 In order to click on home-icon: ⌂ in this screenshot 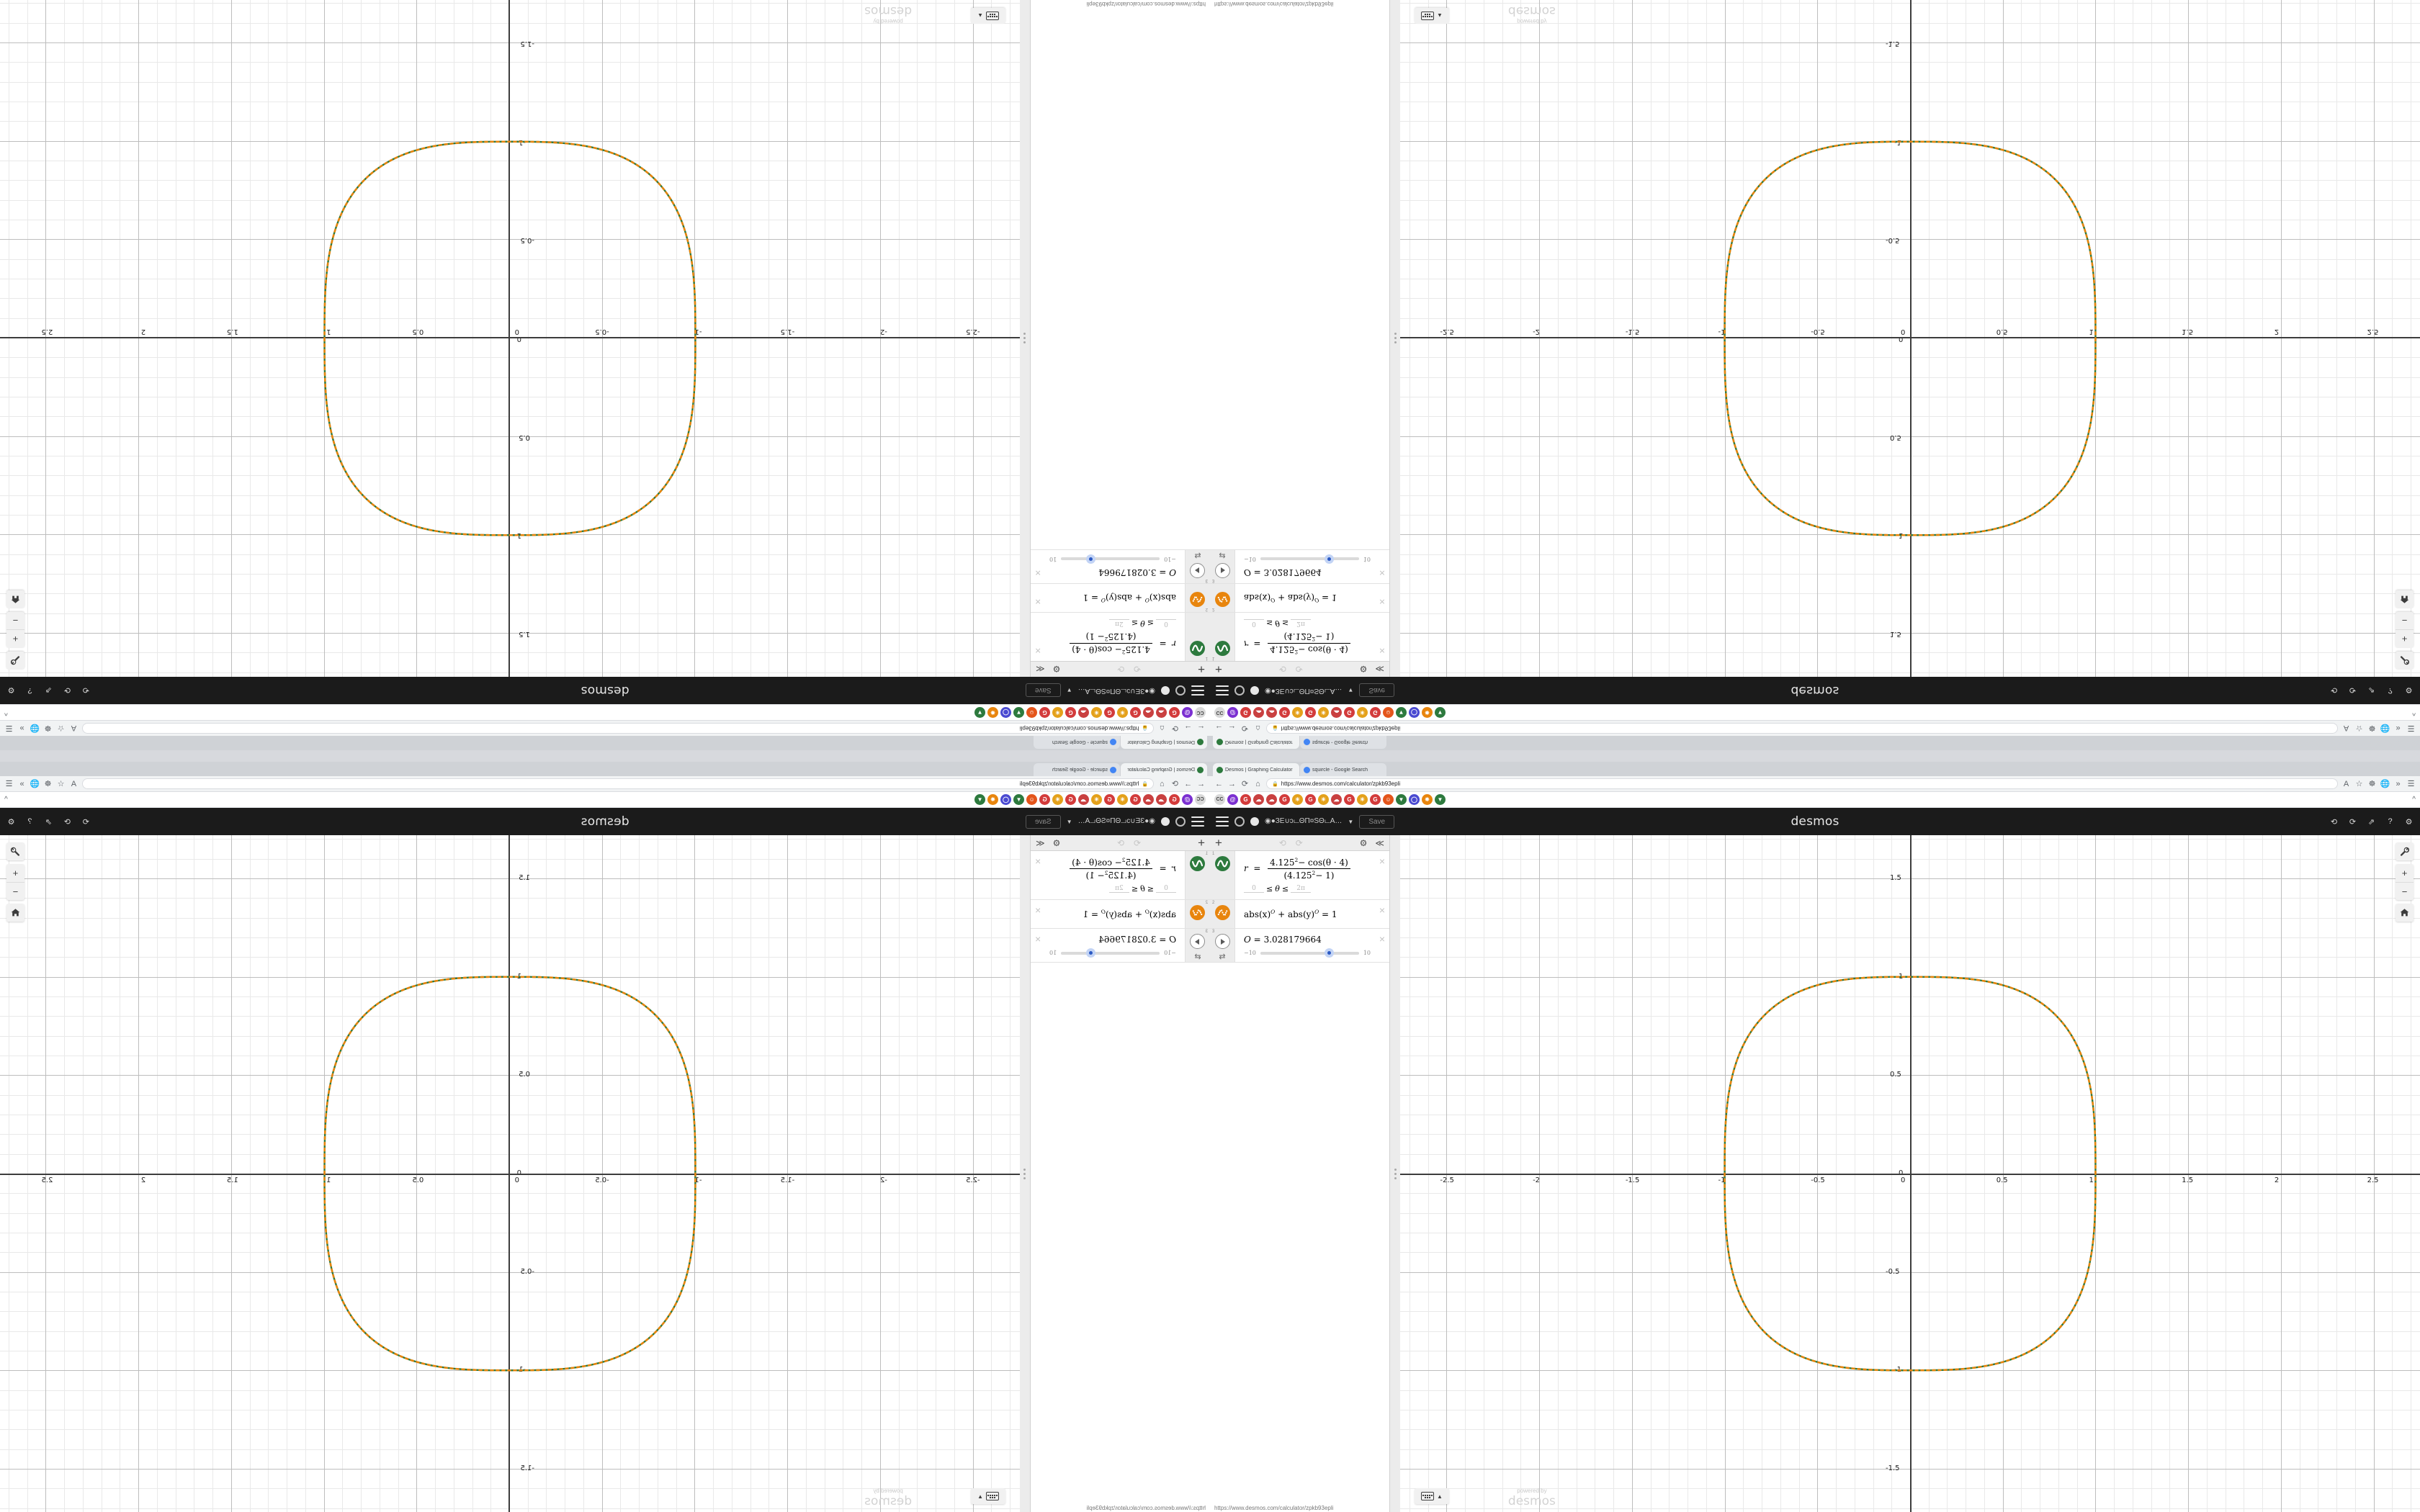, I will do `click(1257, 783)`.